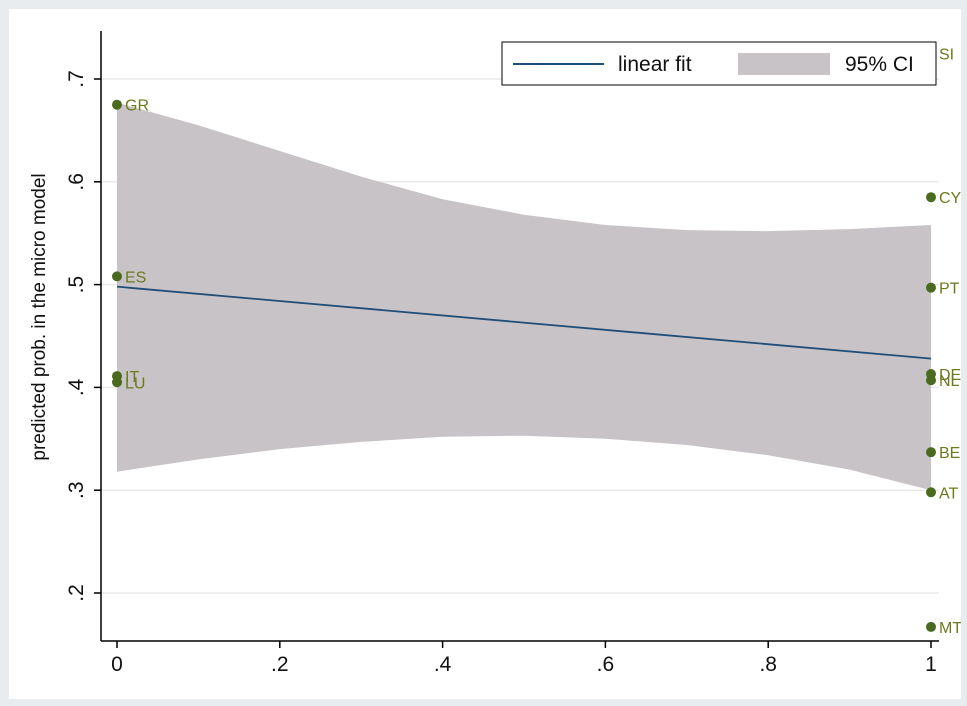 The image size is (967, 706). Describe the element at coordinates (524, 658) in the screenshot. I see `x-axis-ticks: 0 .2 .4 .6 .8 1` at that location.